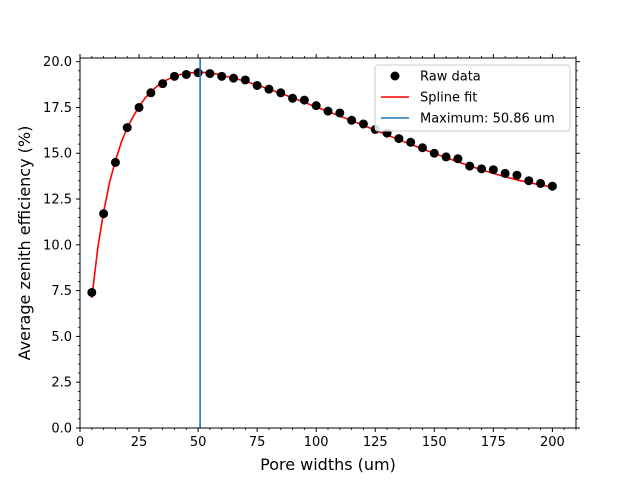  I want to click on legend-box, so click(472, 98).